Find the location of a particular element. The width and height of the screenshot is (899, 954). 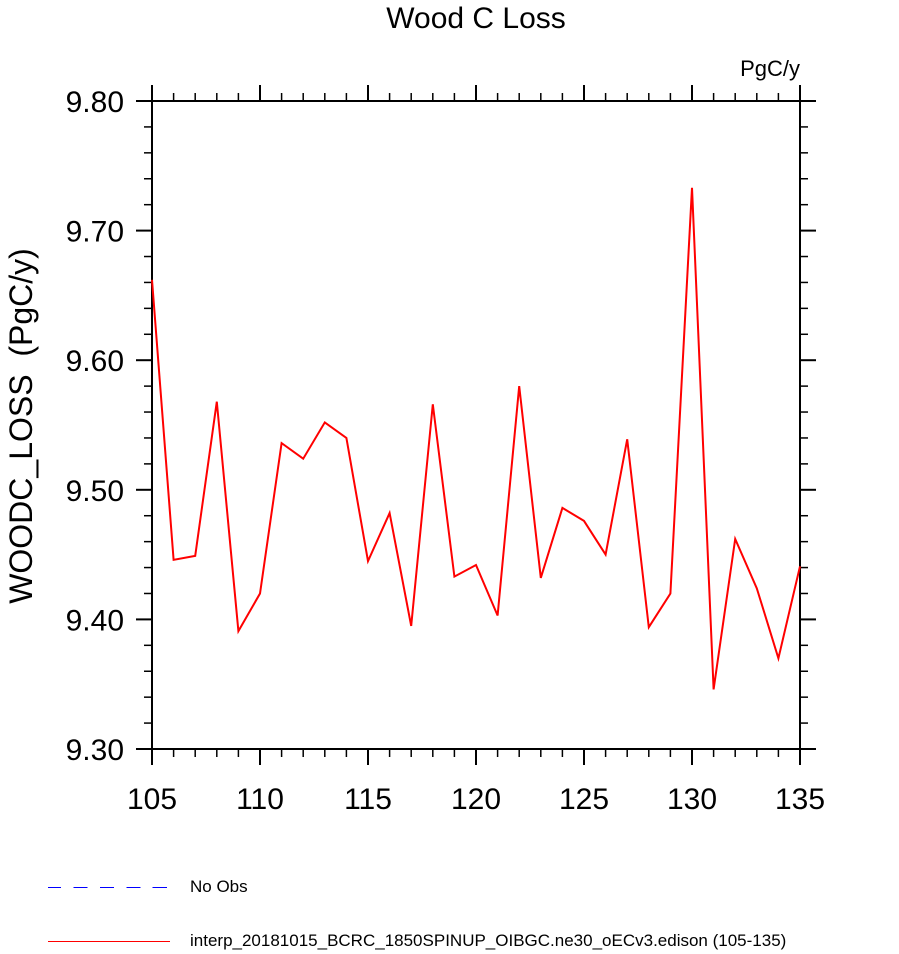

y-axis-label: WOODC_LOSS (PgC/y) is located at coordinates (21, 426).